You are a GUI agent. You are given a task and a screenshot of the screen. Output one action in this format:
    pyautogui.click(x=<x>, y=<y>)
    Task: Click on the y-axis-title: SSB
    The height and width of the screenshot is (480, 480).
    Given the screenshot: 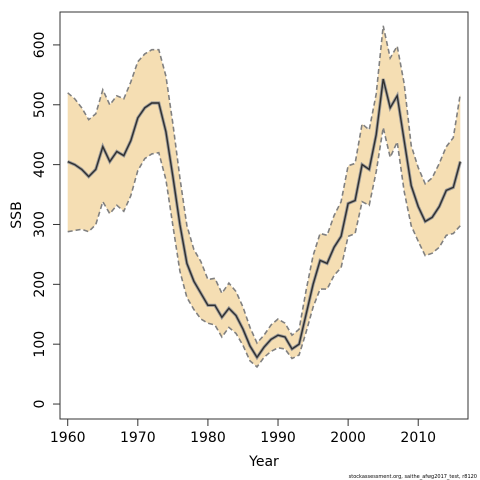 What is the action you would take?
    pyautogui.click(x=17, y=214)
    